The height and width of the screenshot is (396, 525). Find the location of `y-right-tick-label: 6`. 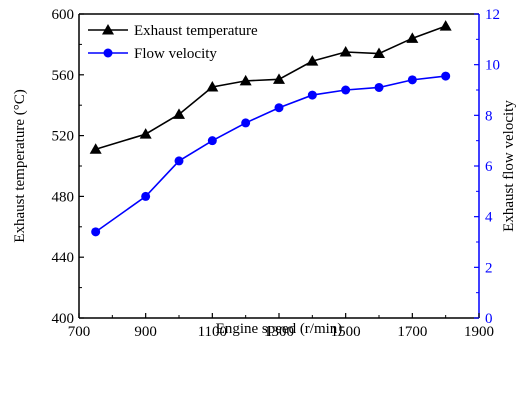

y-right-tick-label: 6 is located at coordinates (489, 167).